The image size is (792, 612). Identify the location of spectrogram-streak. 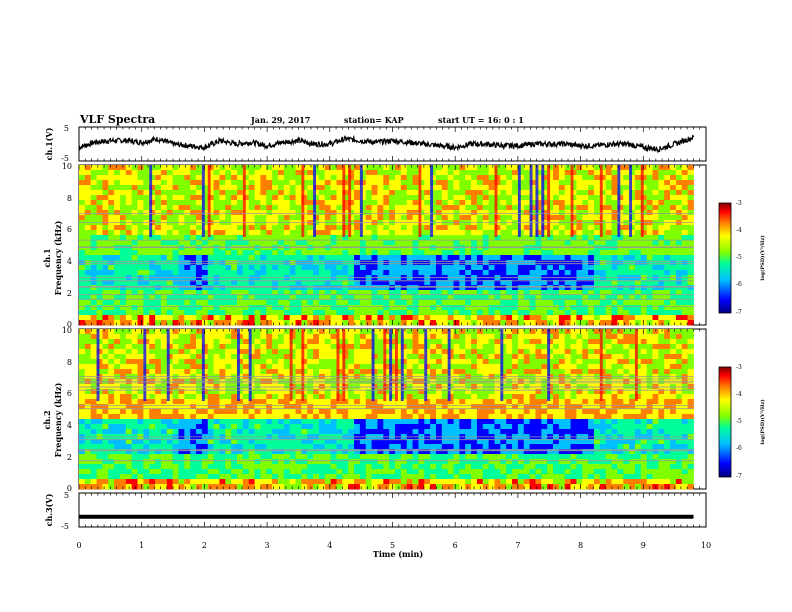
(631, 201).